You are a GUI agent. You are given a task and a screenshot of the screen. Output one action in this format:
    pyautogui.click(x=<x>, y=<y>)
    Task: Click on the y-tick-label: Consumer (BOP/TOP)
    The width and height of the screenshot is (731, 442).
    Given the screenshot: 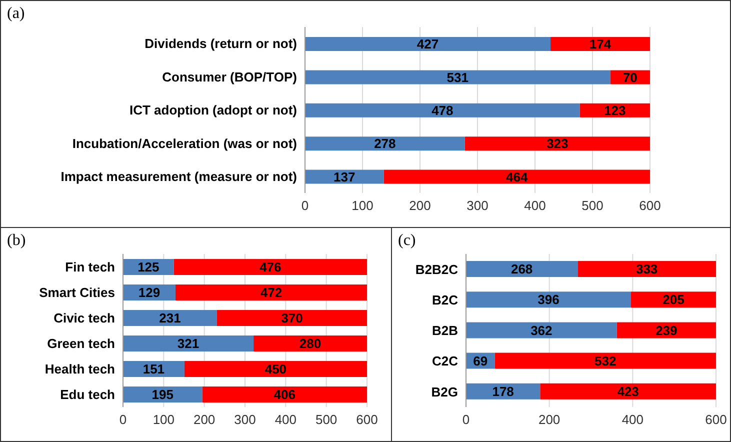 What is the action you would take?
    pyautogui.click(x=229, y=76)
    